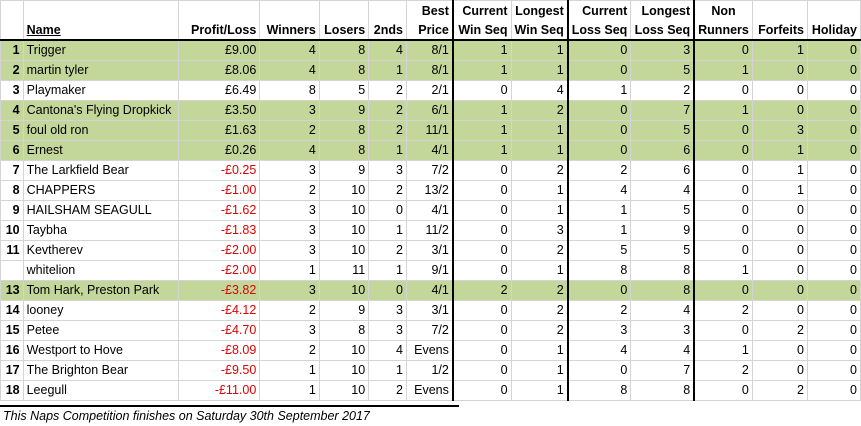  I want to click on cell-forfeits: 2, so click(779, 390).